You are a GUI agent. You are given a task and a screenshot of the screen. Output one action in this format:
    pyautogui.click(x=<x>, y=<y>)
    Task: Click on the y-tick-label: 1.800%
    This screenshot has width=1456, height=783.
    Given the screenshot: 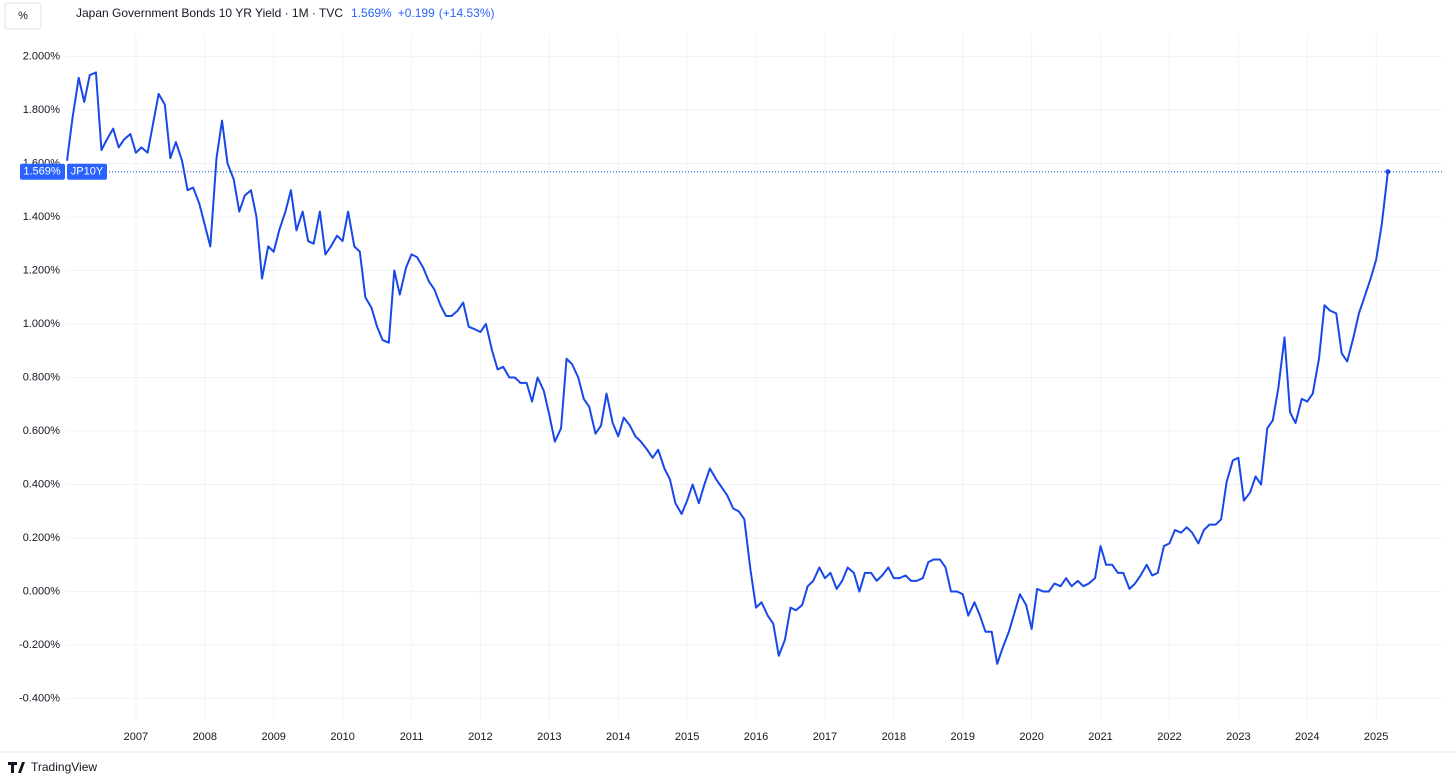 What is the action you would take?
    pyautogui.click(x=42, y=110)
    